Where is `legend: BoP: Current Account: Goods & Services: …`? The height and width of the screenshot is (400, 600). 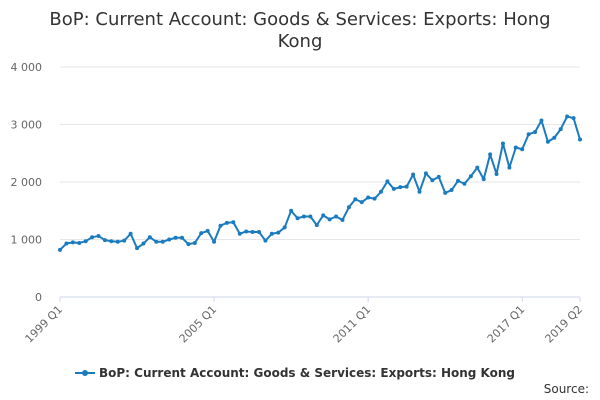 legend: BoP: Current Account: Goods & Services: … is located at coordinates (295, 373).